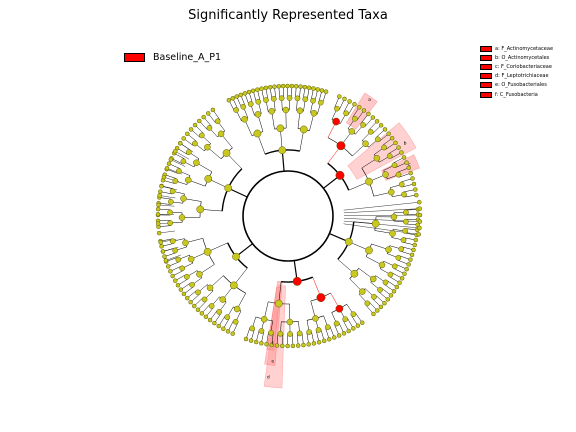 The height and width of the screenshot is (432, 576). What do you see at coordinates (523, 66) in the screenshot?
I see `clade-legend-label: c: F_Coriobacteriaceae` at bounding box center [523, 66].